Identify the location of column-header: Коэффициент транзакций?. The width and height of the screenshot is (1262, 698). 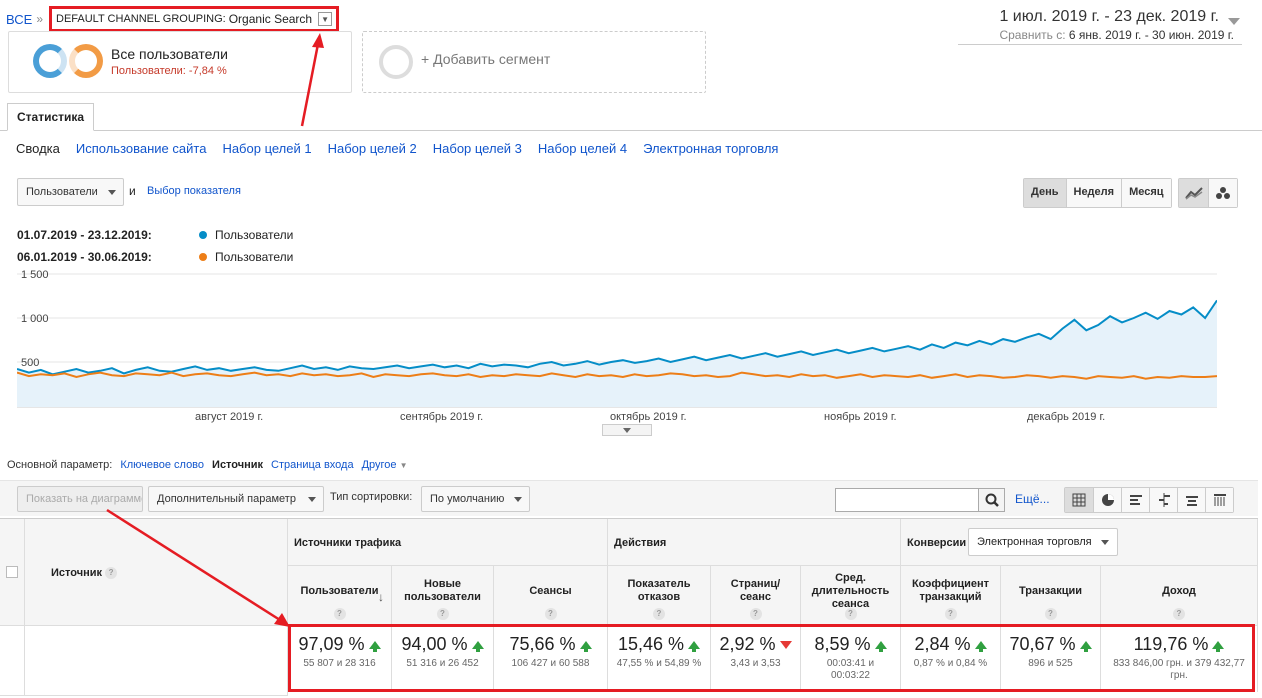
(951, 596).